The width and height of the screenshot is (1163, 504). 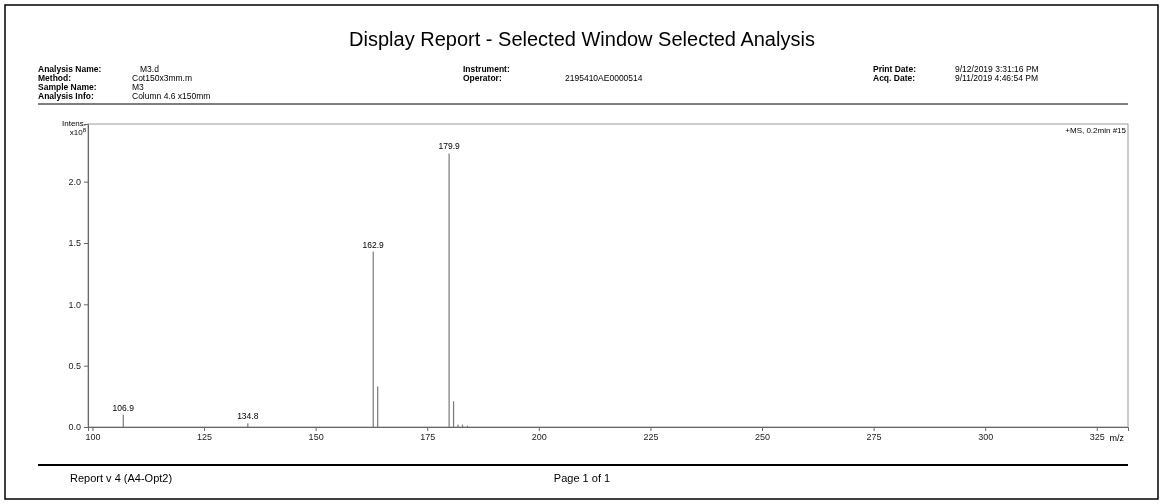 I want to click on x-tick-label: 300, so click(x=986, y=437).